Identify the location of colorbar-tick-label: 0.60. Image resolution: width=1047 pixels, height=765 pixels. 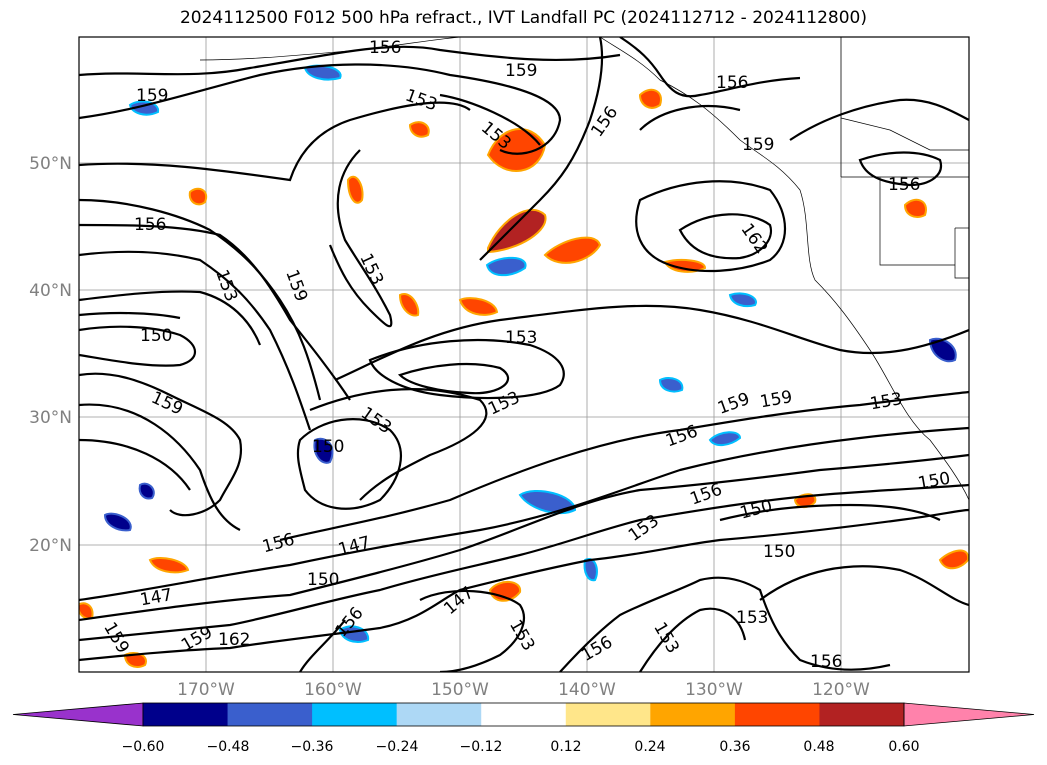
(903, 747).